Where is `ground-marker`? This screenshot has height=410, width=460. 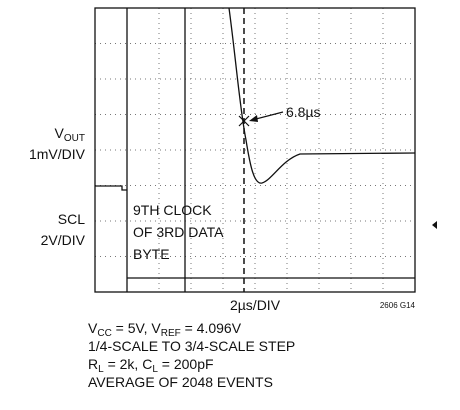
ground-marker is located at coordinates (434, 225).